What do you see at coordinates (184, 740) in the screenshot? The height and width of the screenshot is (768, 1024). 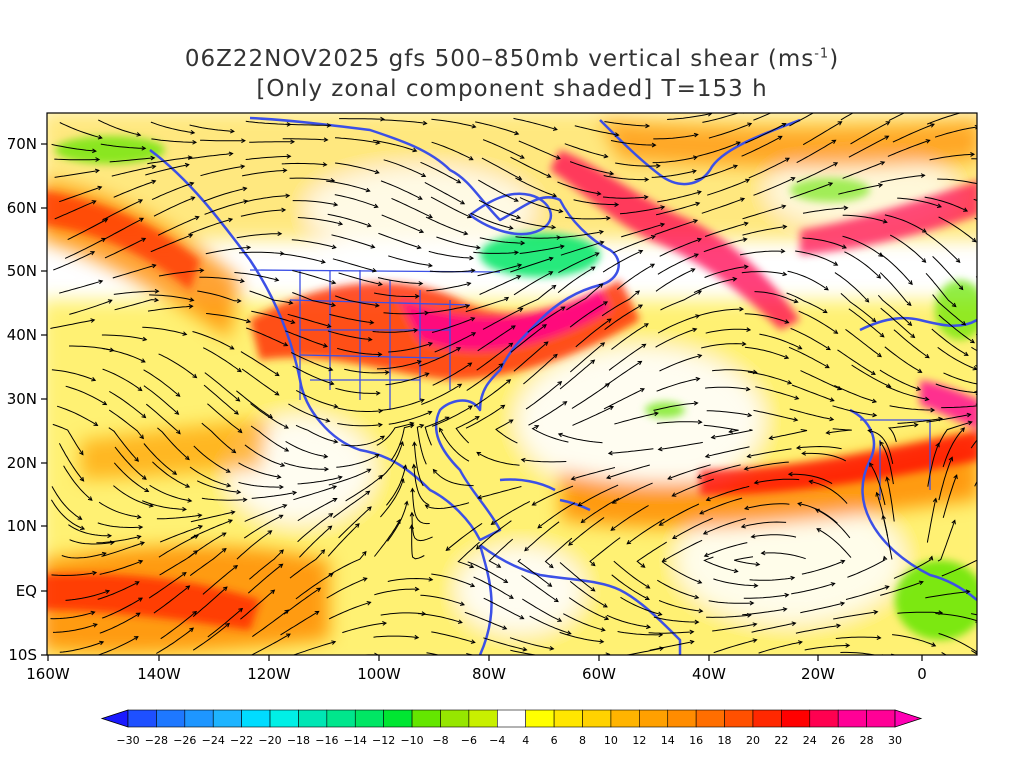 I see `colorbar-label: −26` at bounding box center [184, 740].